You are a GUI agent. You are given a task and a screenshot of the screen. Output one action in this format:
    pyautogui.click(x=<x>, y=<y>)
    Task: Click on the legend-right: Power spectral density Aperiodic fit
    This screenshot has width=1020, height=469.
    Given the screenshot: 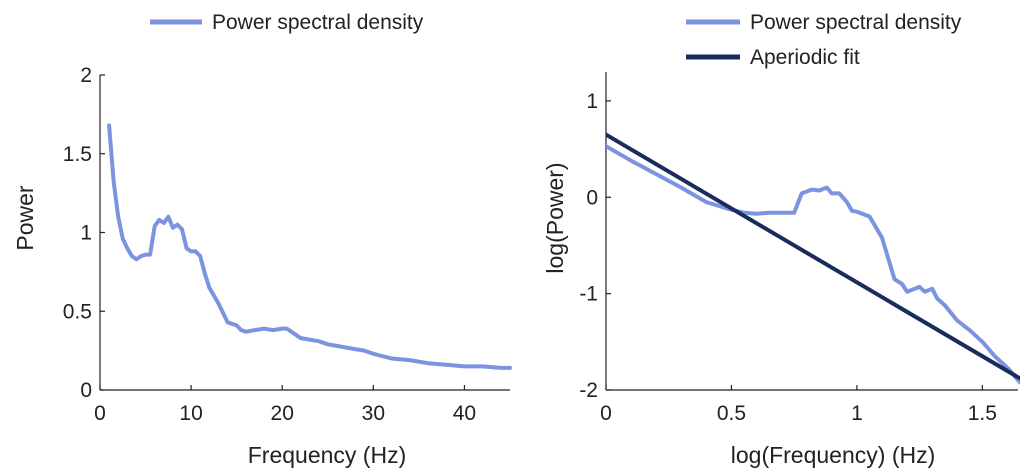 What is the action you would take?
    pyautogui.click(x=824, y=40)
    